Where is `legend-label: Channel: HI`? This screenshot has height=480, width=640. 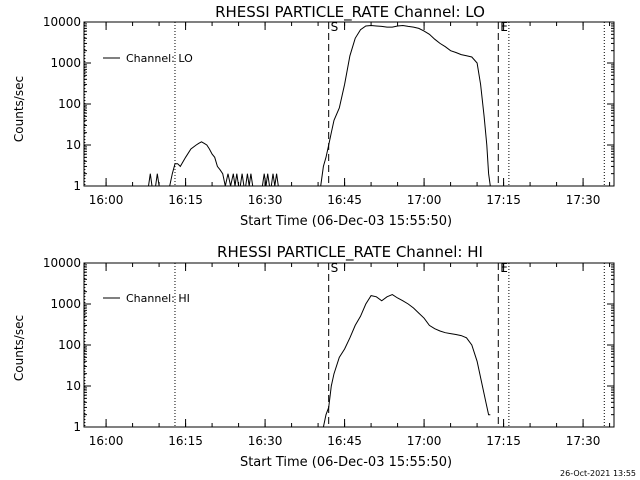 legend-label: Channel: HI is located at coordinates (158, 298).